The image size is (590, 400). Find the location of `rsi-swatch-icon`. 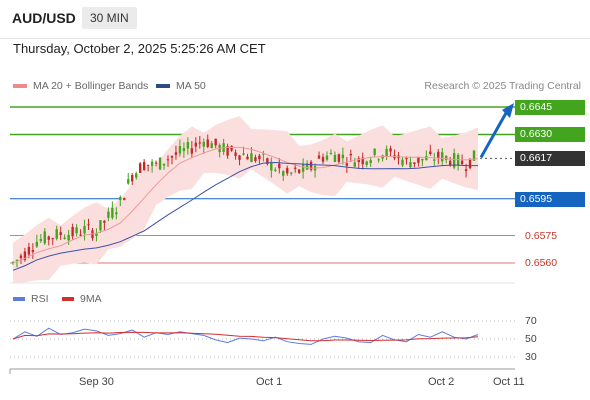

rsi-swatch-icon is located at coordinates (19, 299).